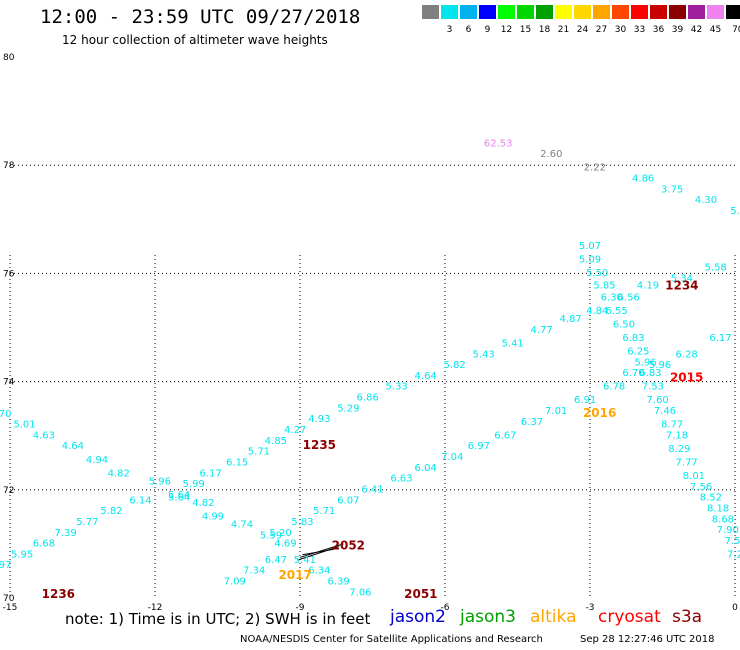 Image resolution: width=740 pixels, height=650 pixels. What do you see at coordinates (348, 545) in the screenshot?
I see `orbit-number: 2052` at bounding box center [348, 545].